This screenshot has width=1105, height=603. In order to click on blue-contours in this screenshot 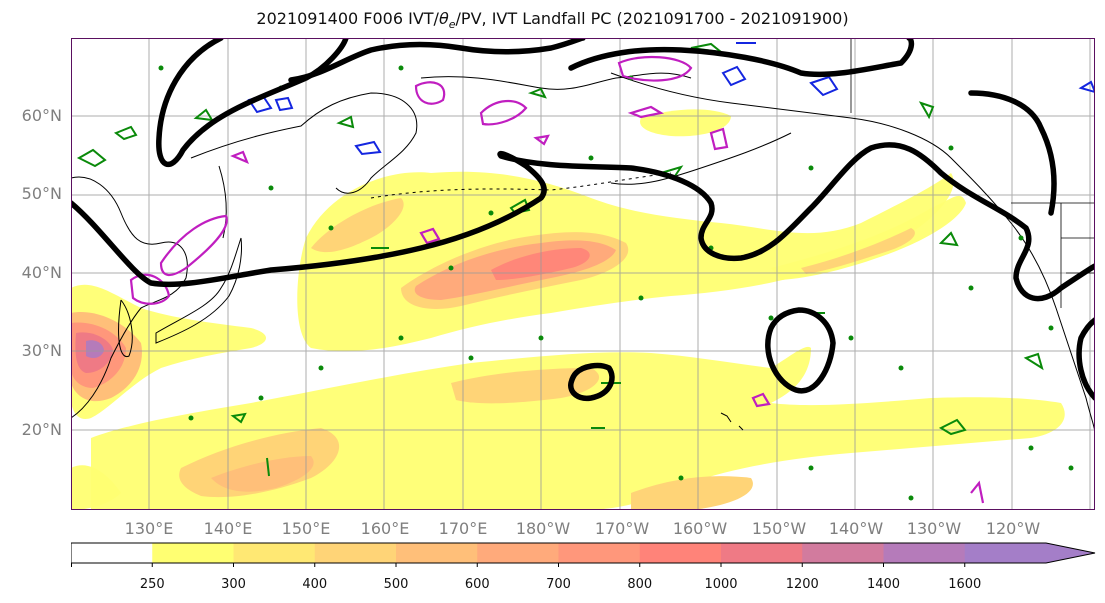, I will do `click(671, 99)`.